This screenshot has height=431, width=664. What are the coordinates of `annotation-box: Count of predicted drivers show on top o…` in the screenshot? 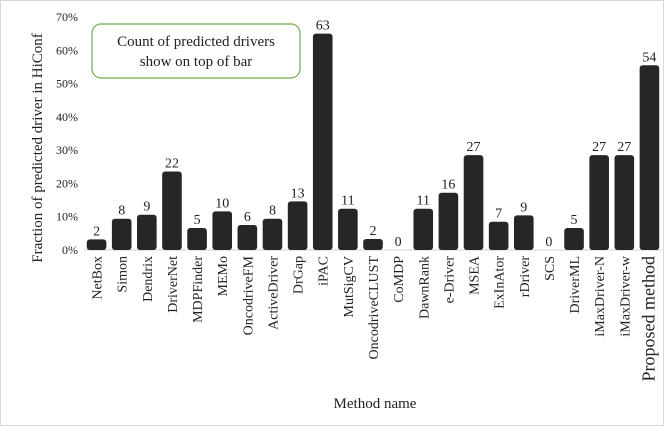 It's located at (196, 51).